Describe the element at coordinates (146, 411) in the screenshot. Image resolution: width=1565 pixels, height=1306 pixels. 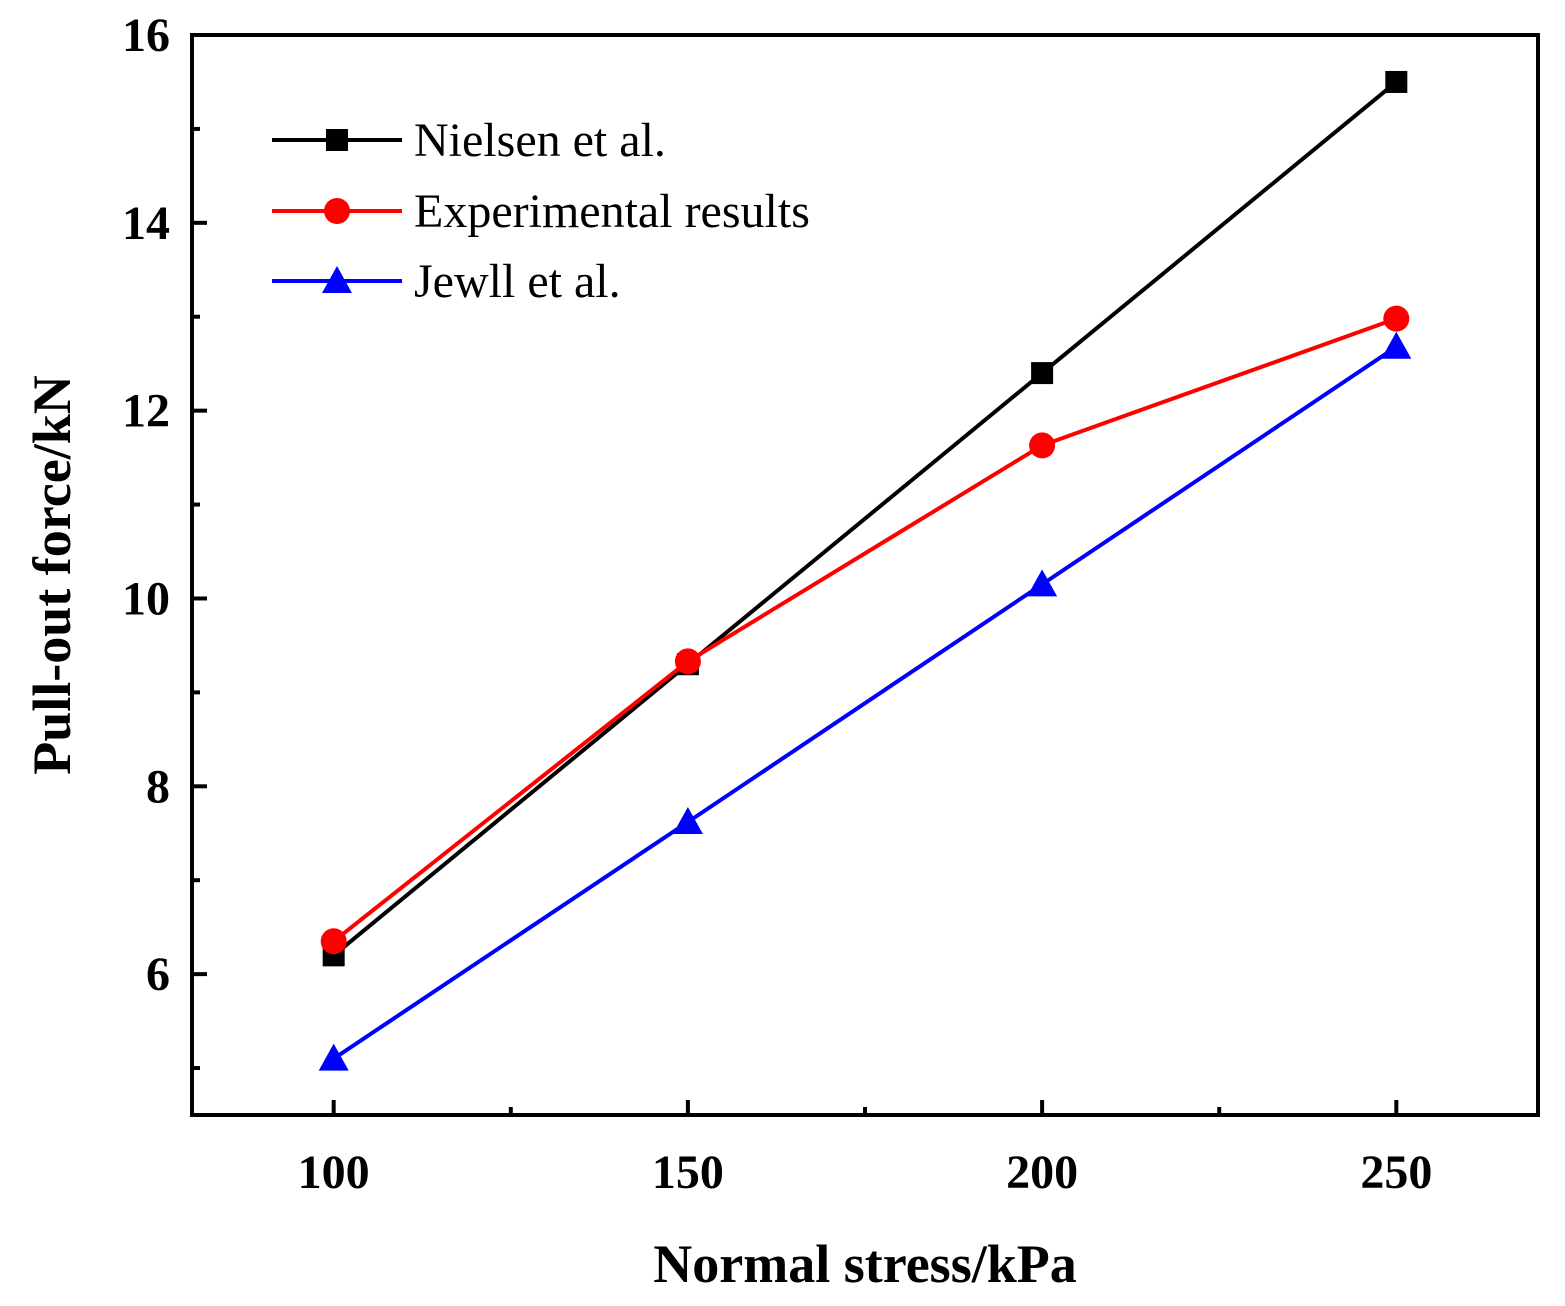
I see `y-tick-label: 12` at that location.